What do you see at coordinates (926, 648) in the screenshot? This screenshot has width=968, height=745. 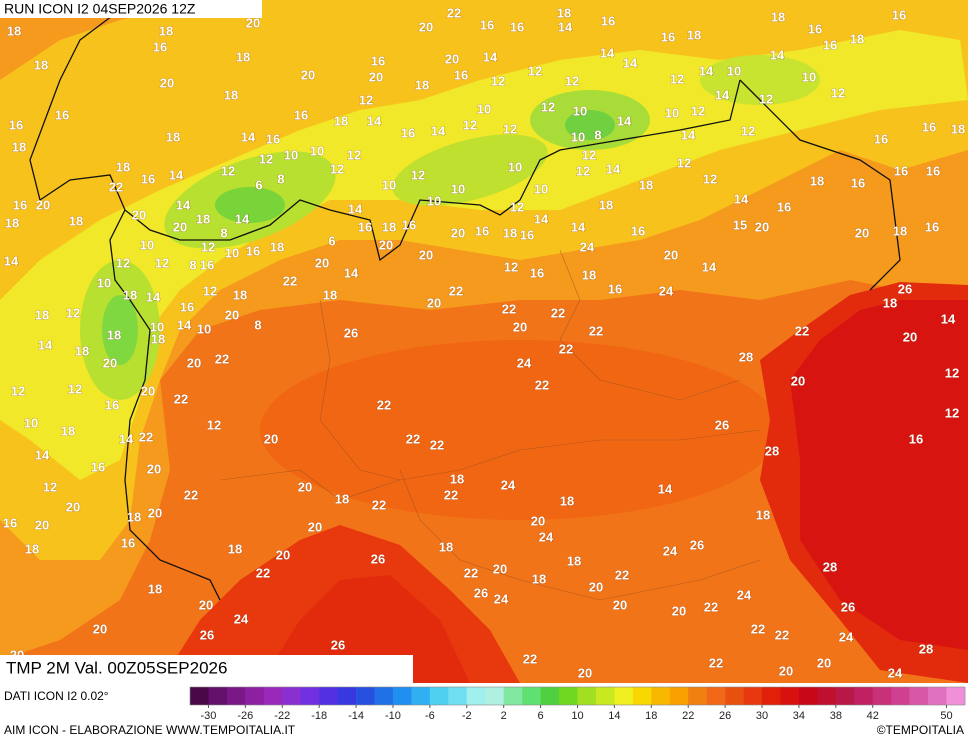 I see `temperature-label: 28` at bounding box center [926, 648].